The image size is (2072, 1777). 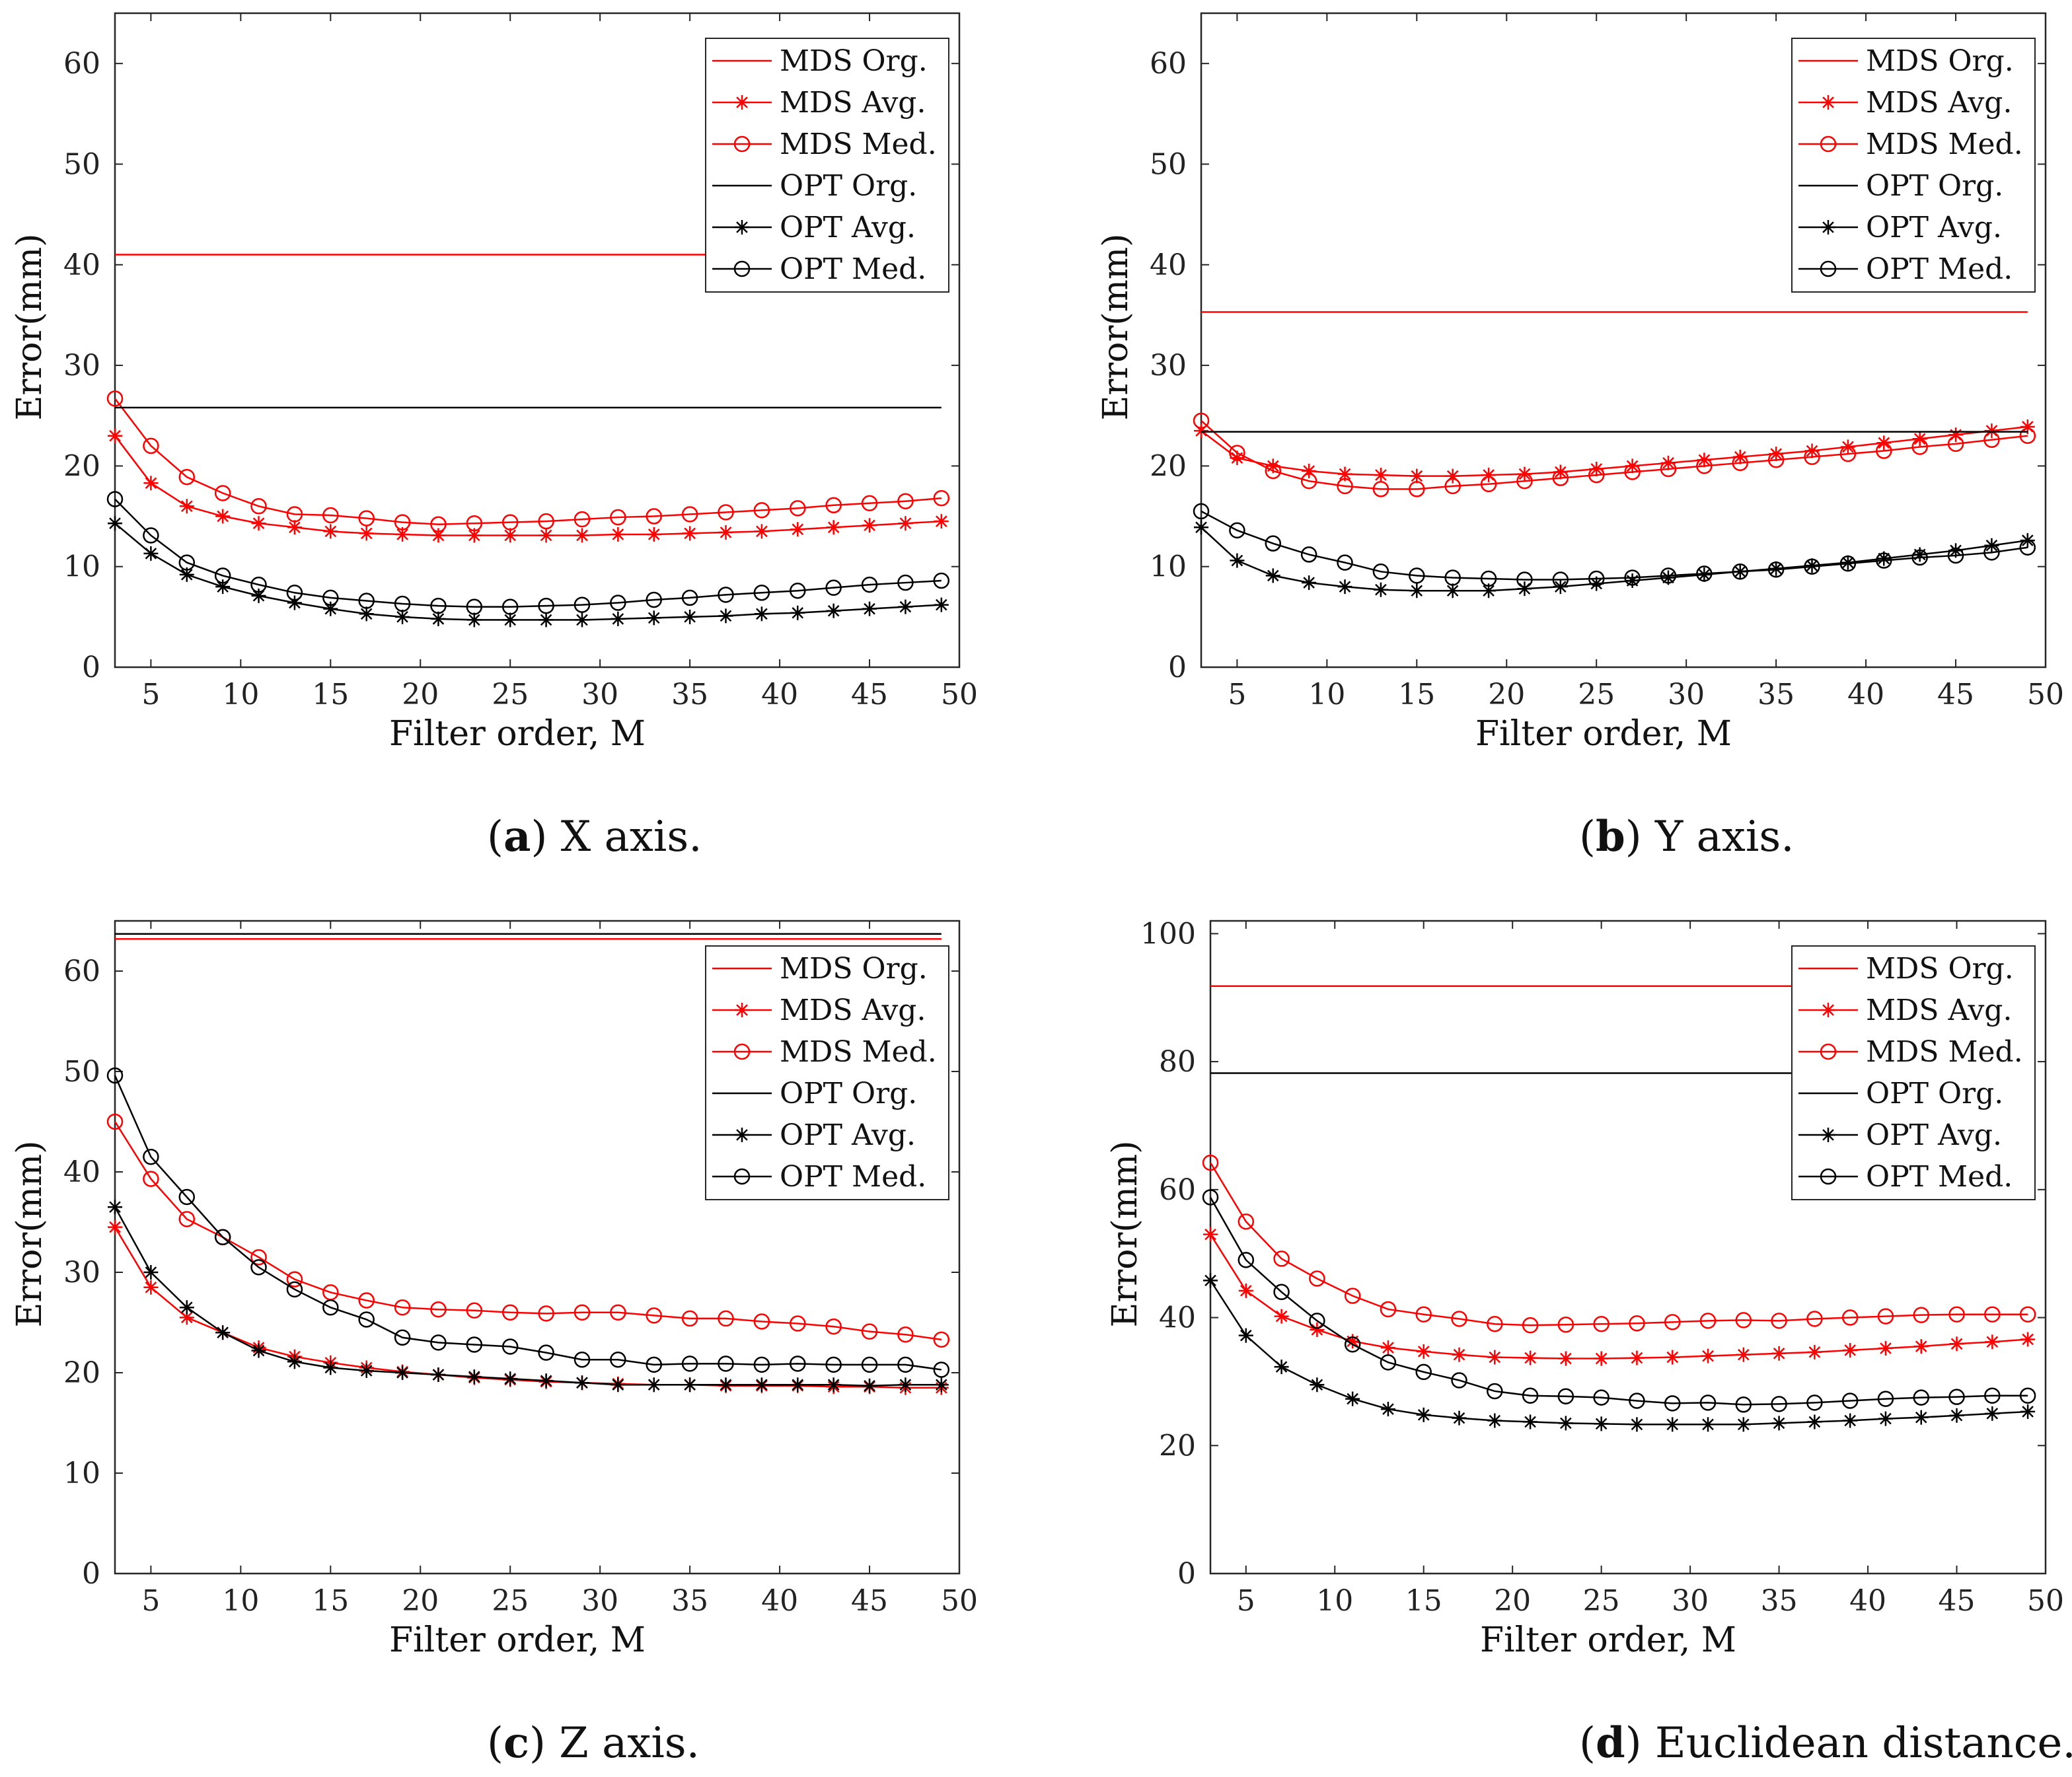 What do you see at coordinates (81, 971) in the screenshot?
I see `y-tick-label: 60` at bounding box center [81, 971].